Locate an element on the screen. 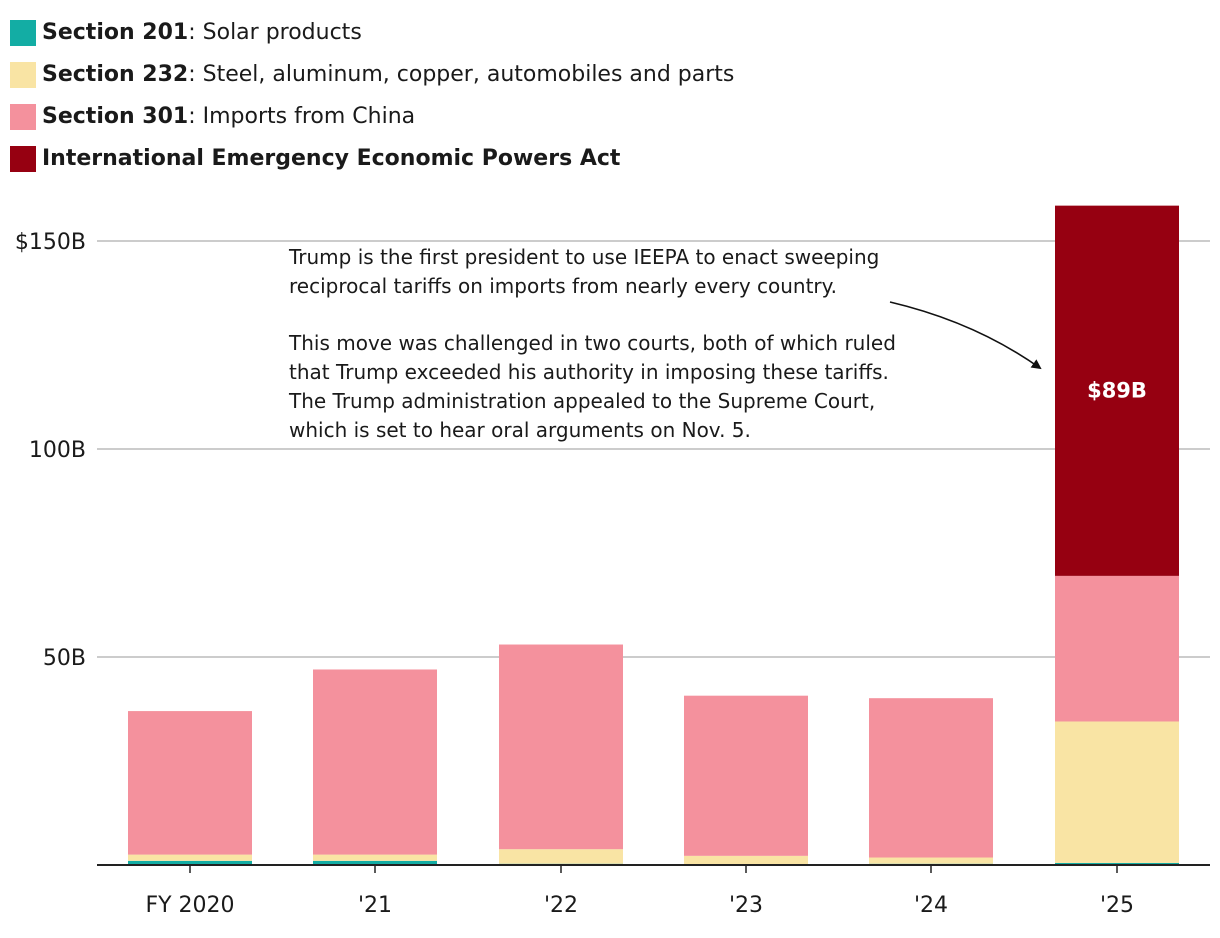 This screenshot has width=1220, height=938. bar-25-section-301-im is located at coordinates (1117, 648).